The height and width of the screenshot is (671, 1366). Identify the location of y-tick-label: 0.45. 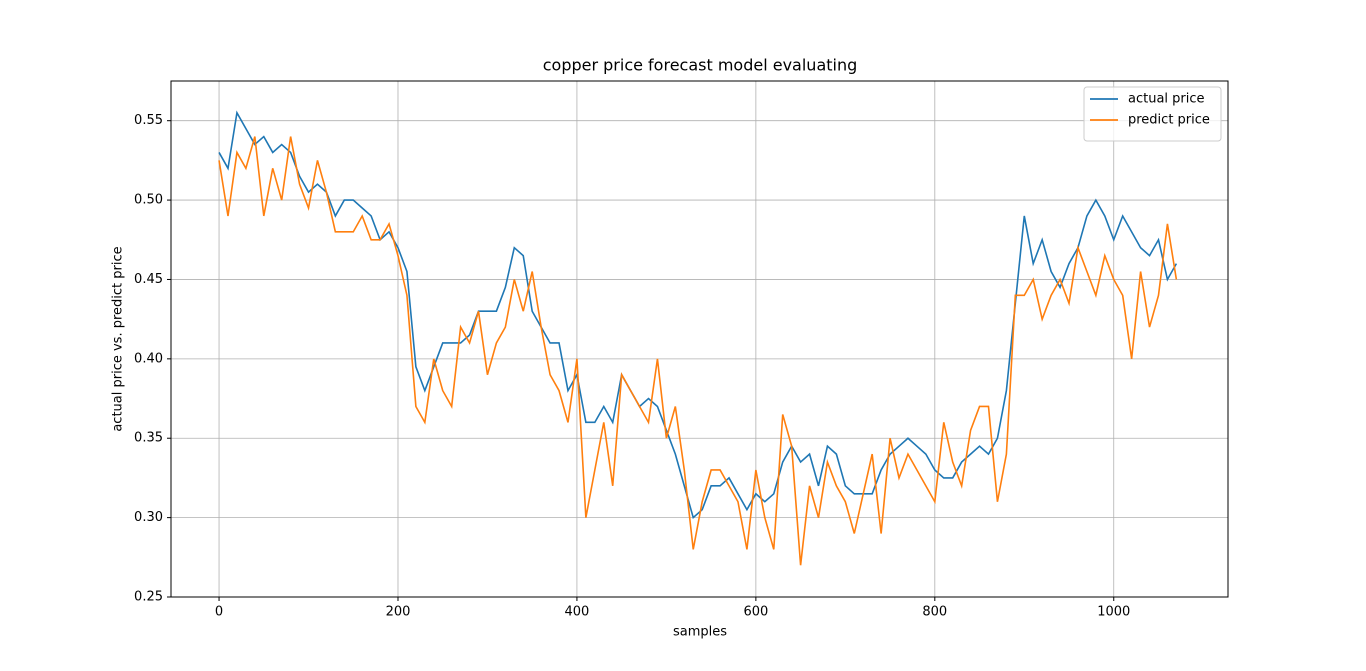
(148, 279).